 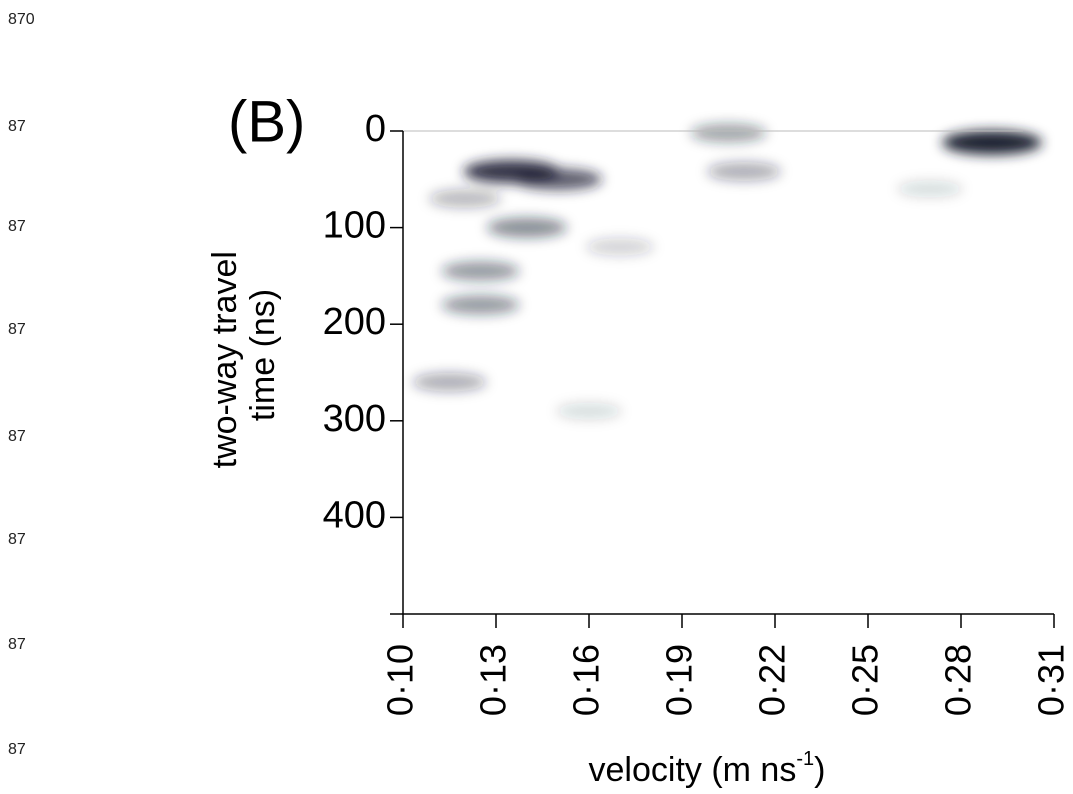 I want to click on x-tick-label: 0·22, so click(x=772, y=680).